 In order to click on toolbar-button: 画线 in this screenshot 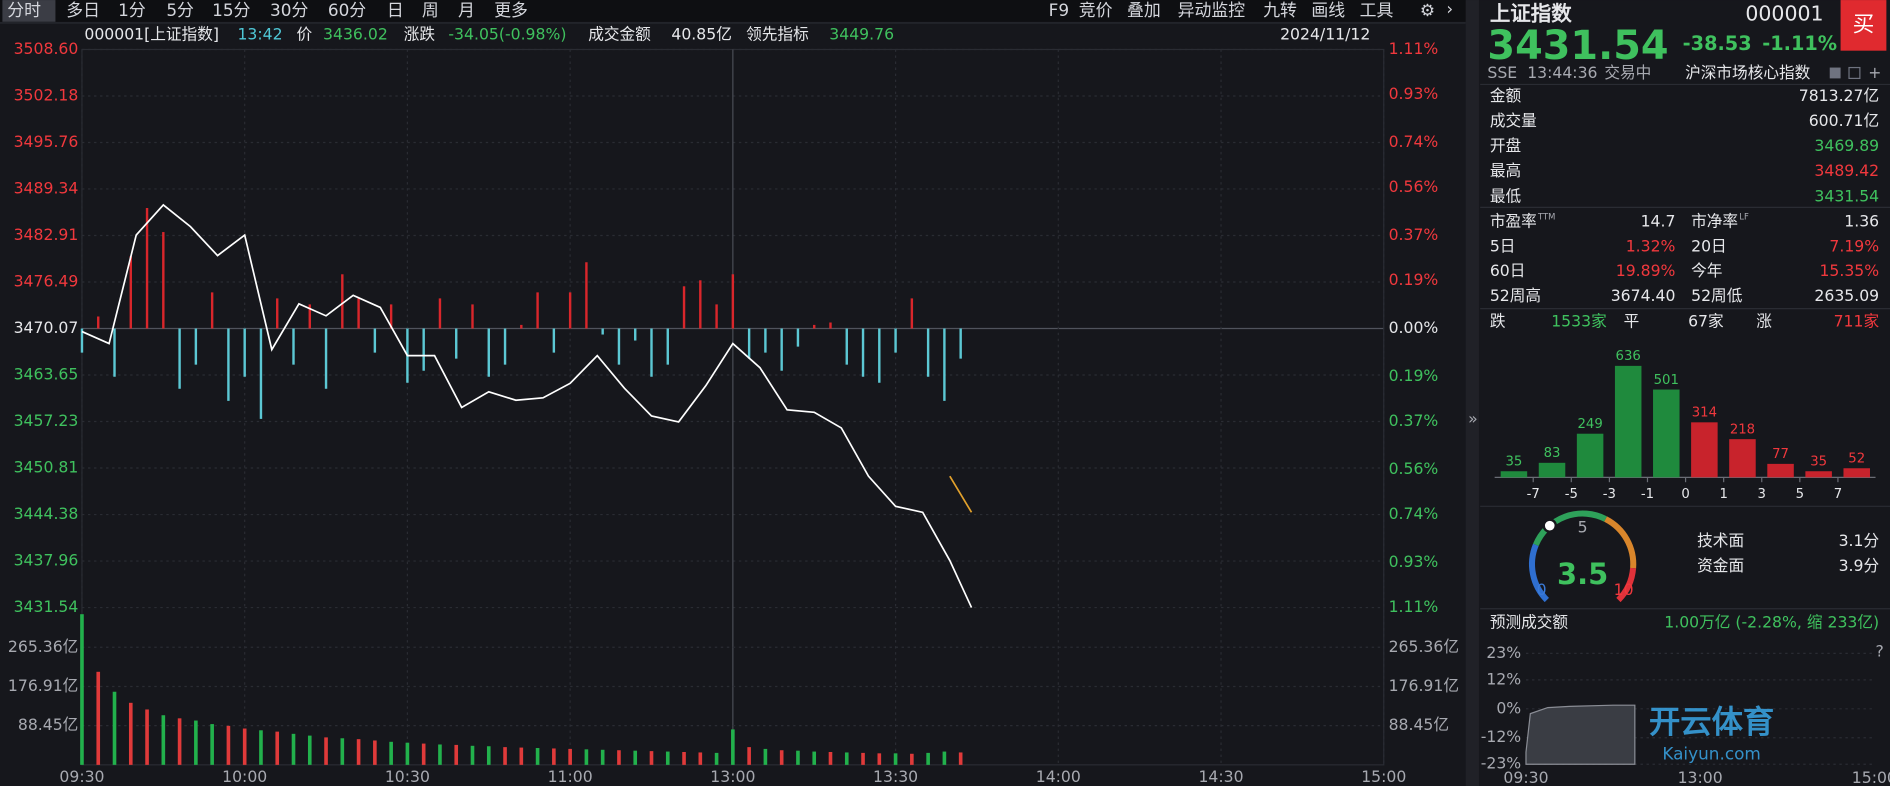, I will do `click(1328, 10)`.